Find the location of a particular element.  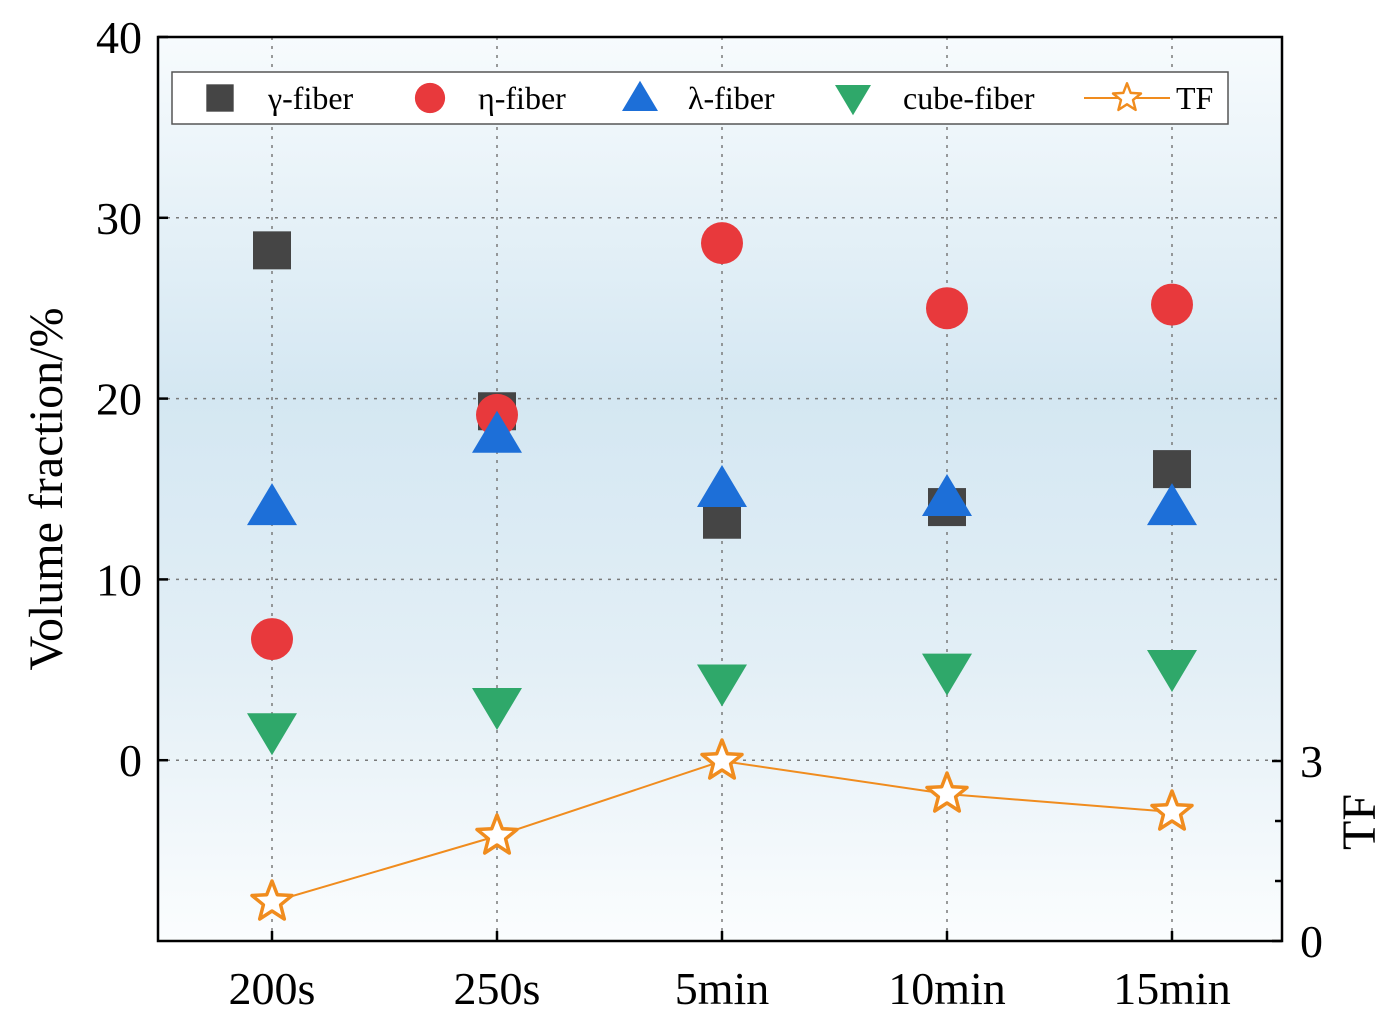

left-tick-label: 20 is located at coordinates (119, 399).